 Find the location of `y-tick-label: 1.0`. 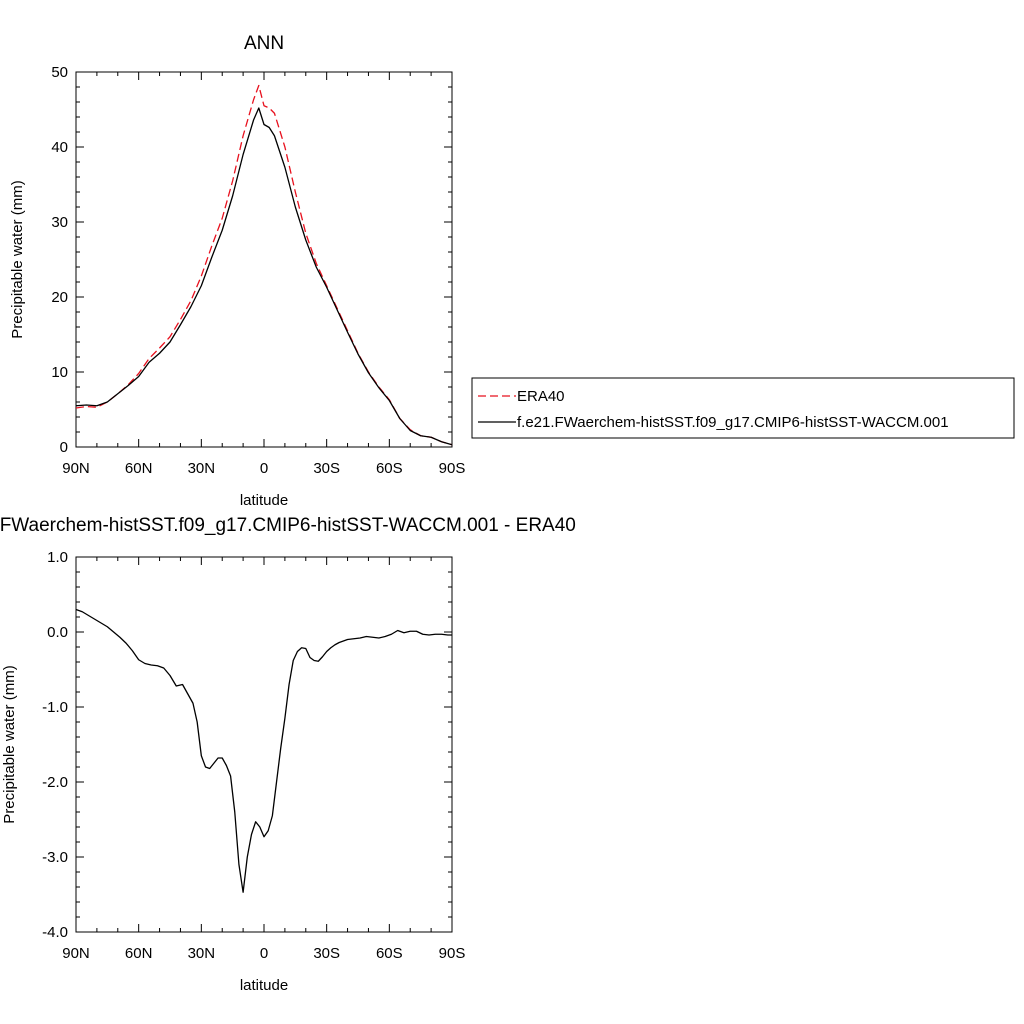

y-tick-label: 1.0 is located at coordinates (57, 557).